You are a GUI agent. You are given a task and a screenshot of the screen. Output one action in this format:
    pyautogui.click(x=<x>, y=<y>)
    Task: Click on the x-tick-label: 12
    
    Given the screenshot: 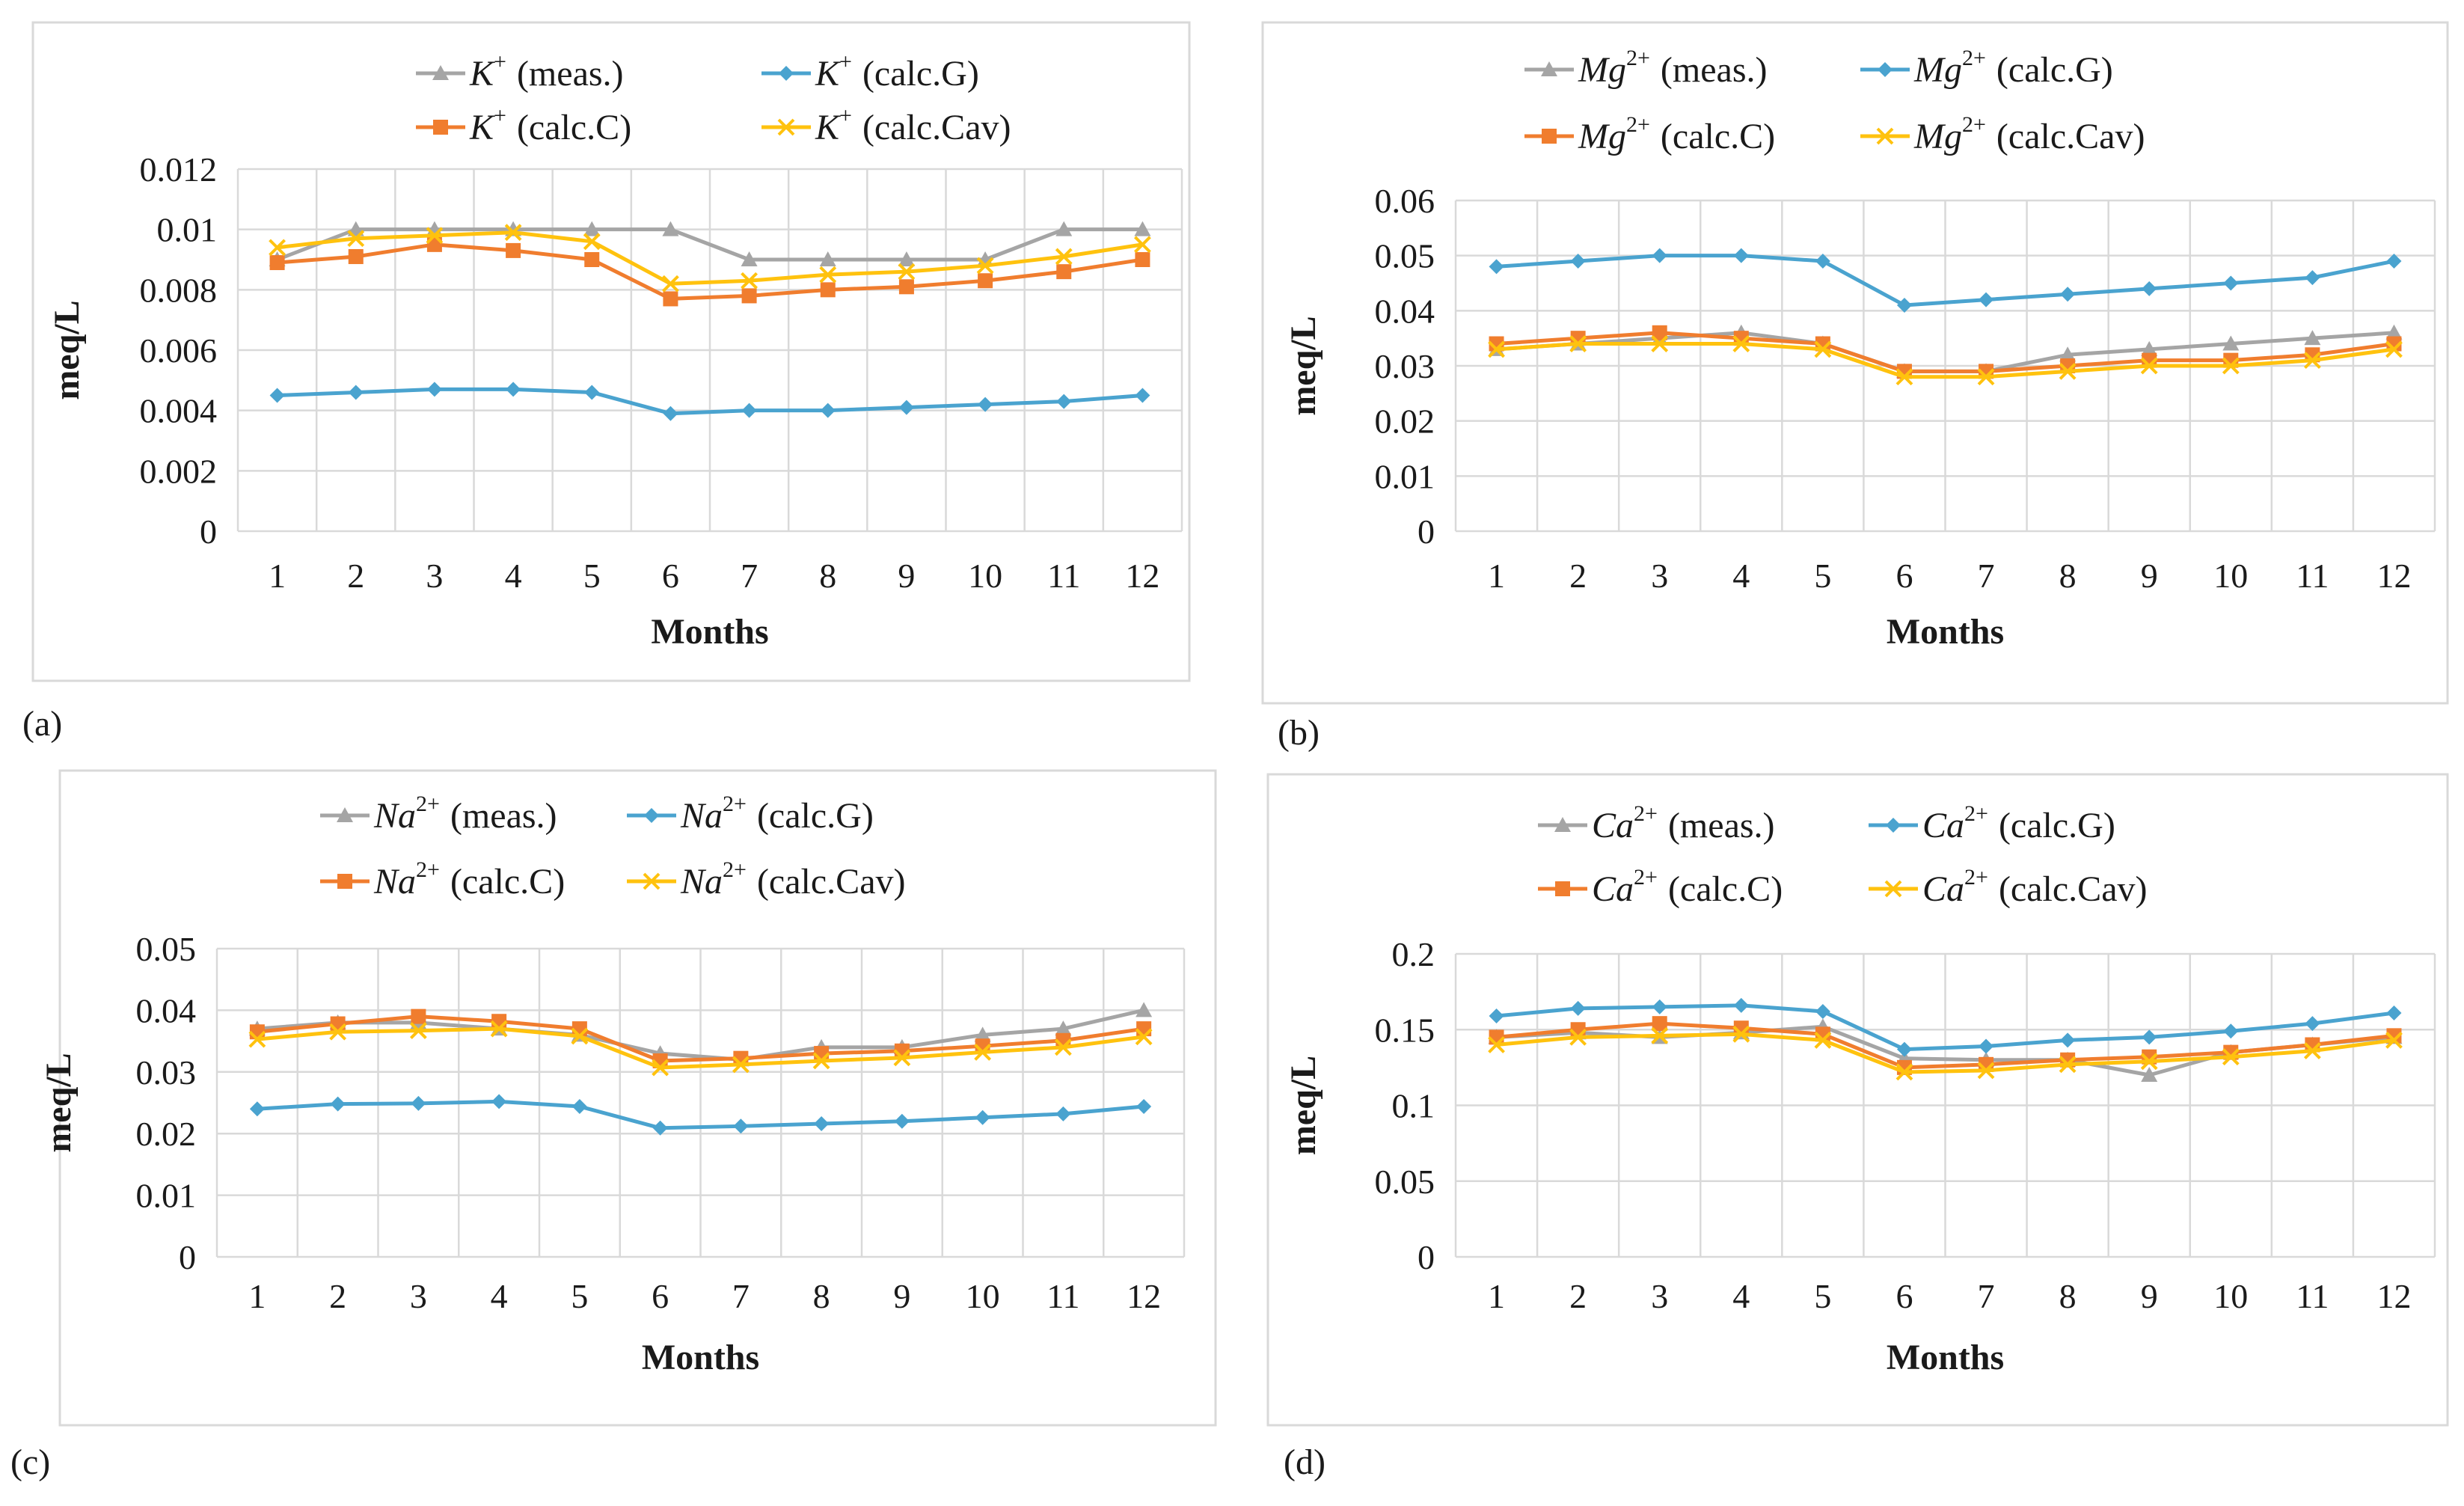 What is the action you would take?
    pyautogui.click(x=1144, y=1296)
    